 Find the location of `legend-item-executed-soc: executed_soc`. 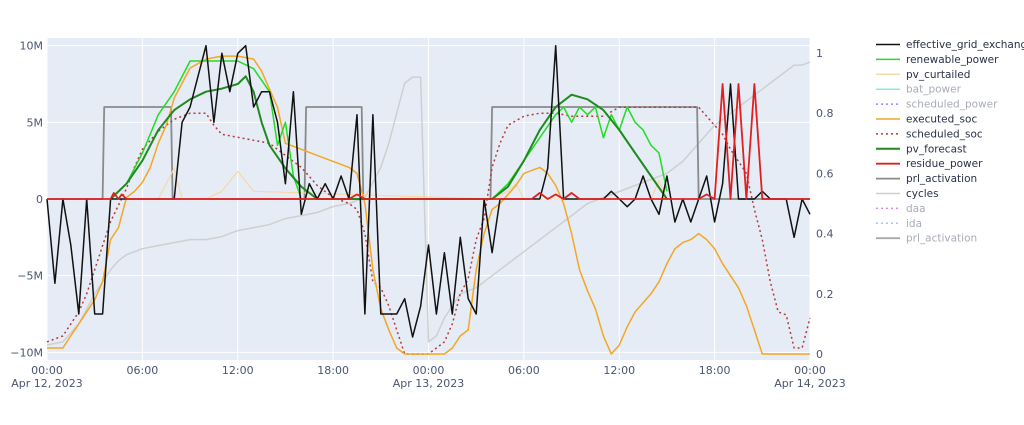

legend-item-executed-soc: executed_soc is located at coordinates (926, 120).